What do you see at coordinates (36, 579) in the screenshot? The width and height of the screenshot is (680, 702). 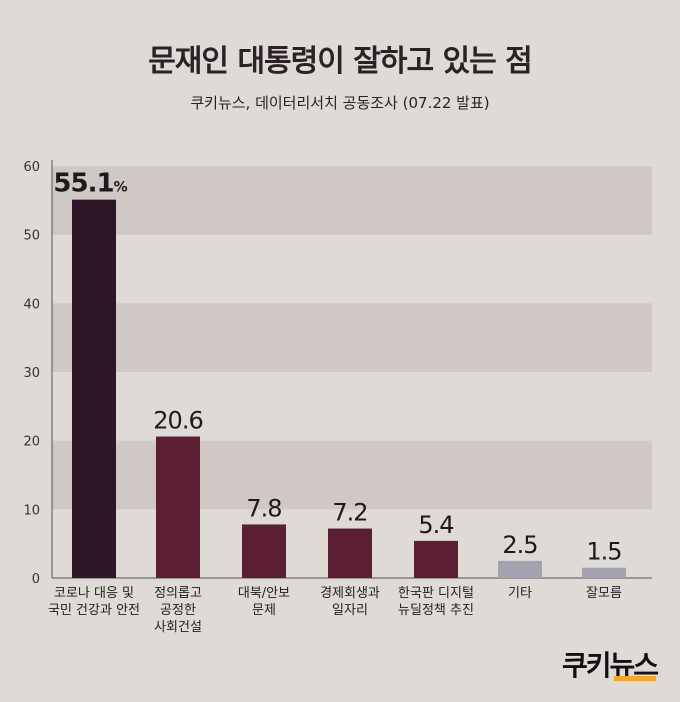 I see `y-tick-label: 0` at bounding box center [36, 579].